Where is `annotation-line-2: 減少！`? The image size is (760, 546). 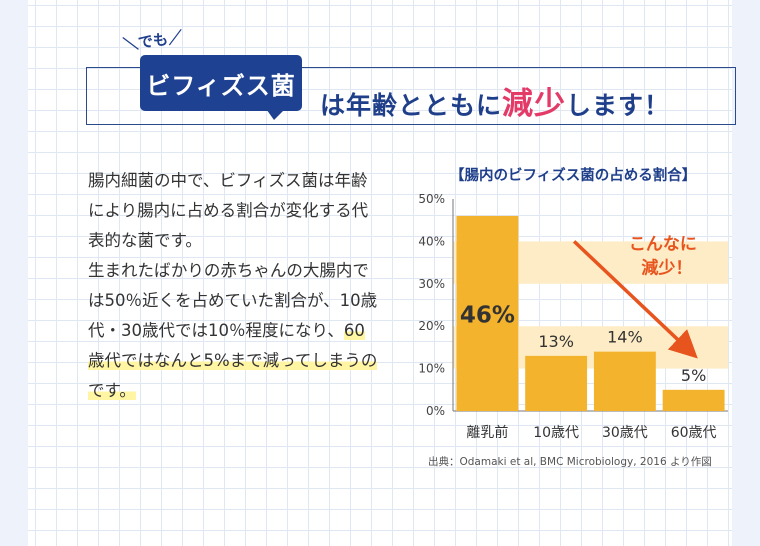
annotation-line-2: 減少！ is located at coordinates (666, 267).